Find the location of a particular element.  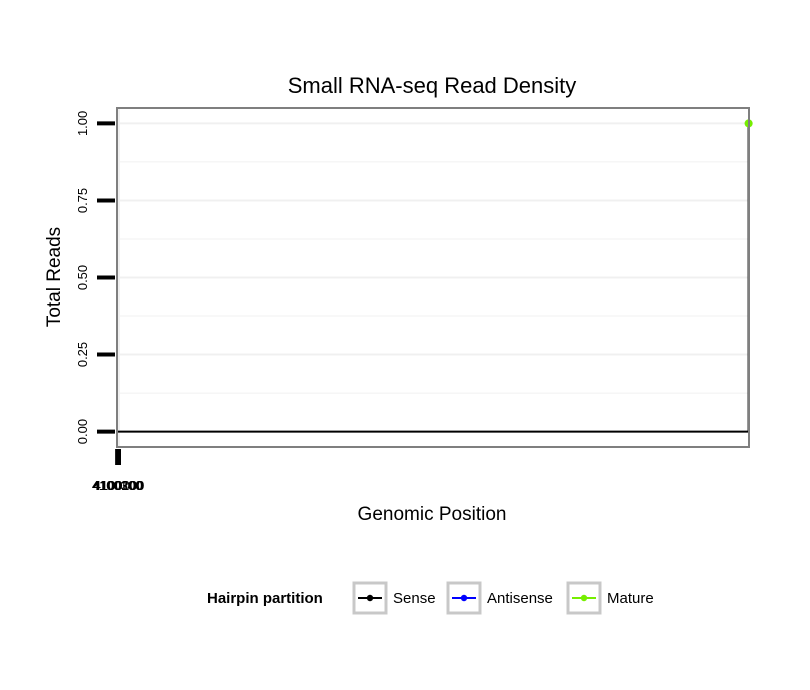

legend: Hairpin partition Sense Antisense Mature is located at coordinates (430, 598).